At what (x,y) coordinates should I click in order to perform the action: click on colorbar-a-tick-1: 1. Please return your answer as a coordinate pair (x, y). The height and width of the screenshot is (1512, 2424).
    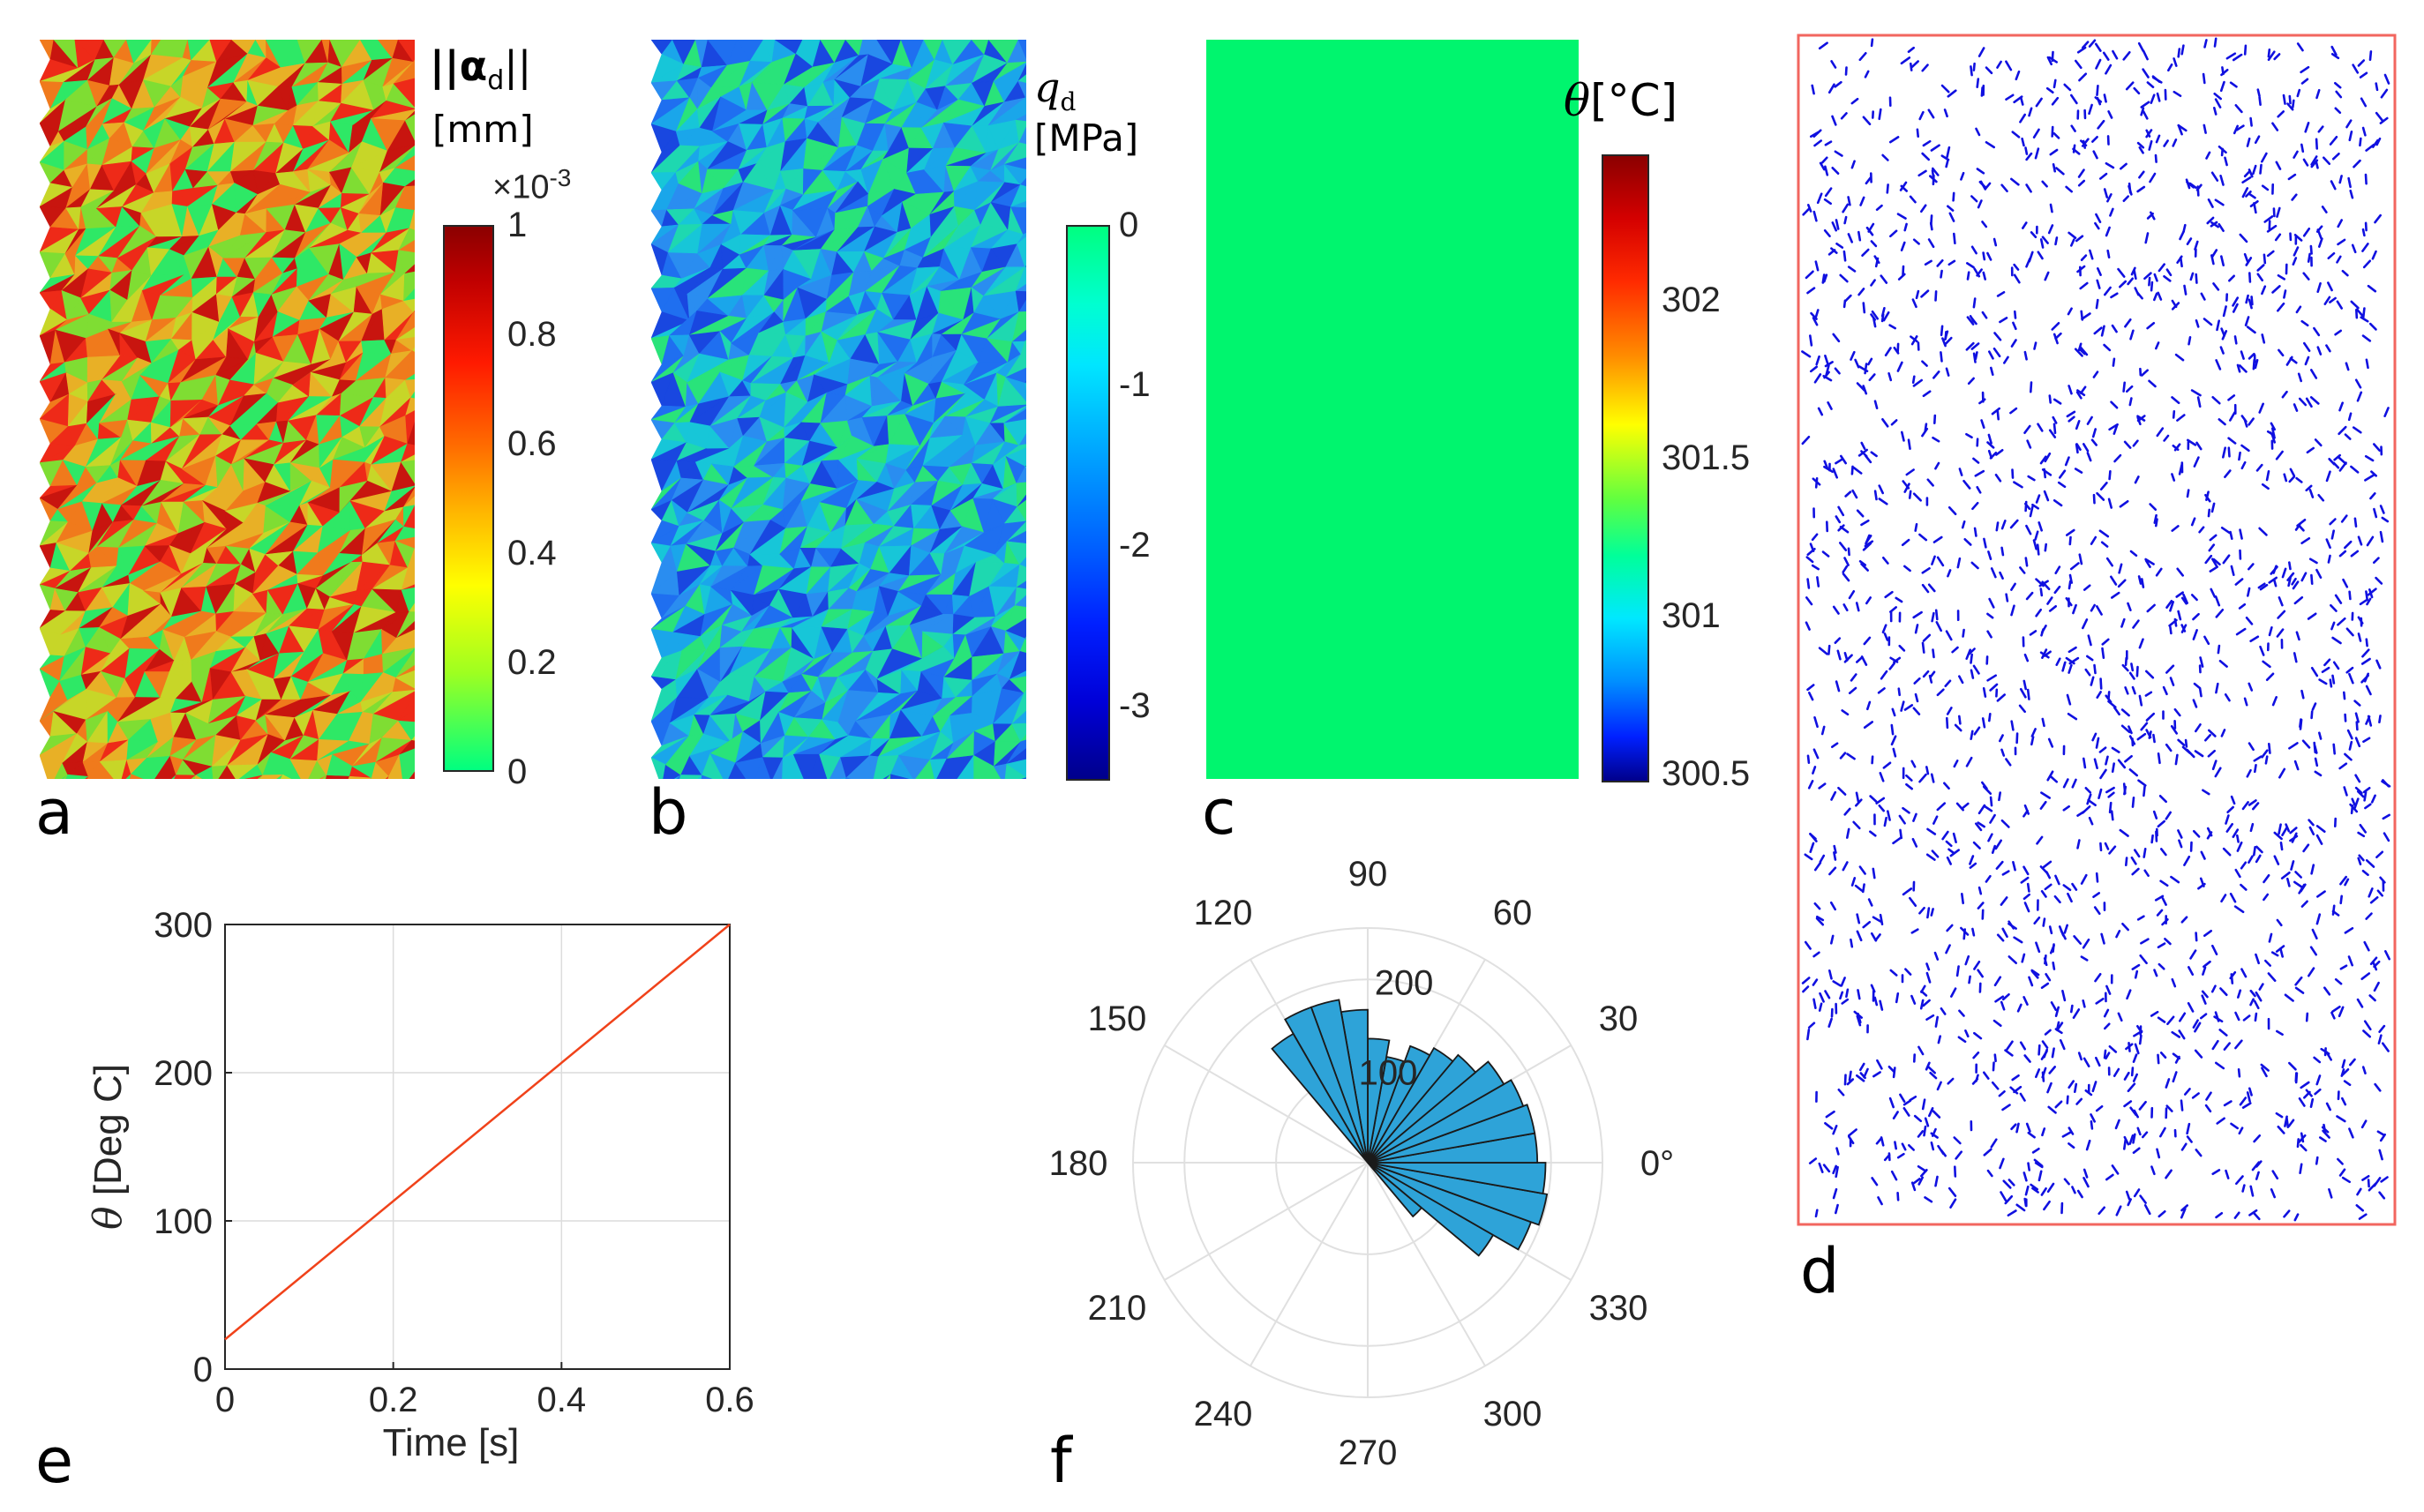
    Looking at the image, I should click on (517, 225).